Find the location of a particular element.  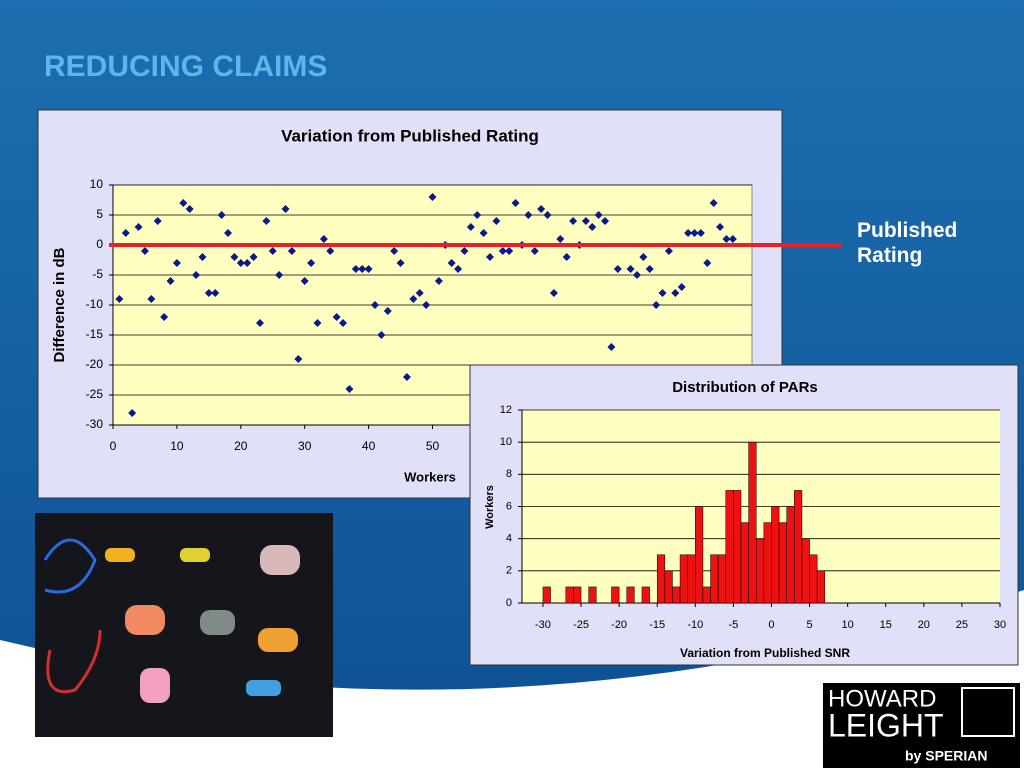

x-tick-label: 40 is located at coordinates (369, 446).